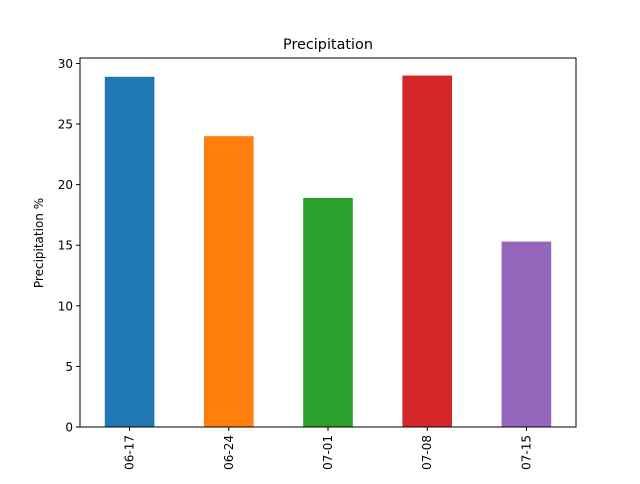  What do you see at coordinates (65, 125) in the screenshot?
I see `y-tick-label: 25` at bounding box center [65, 125].